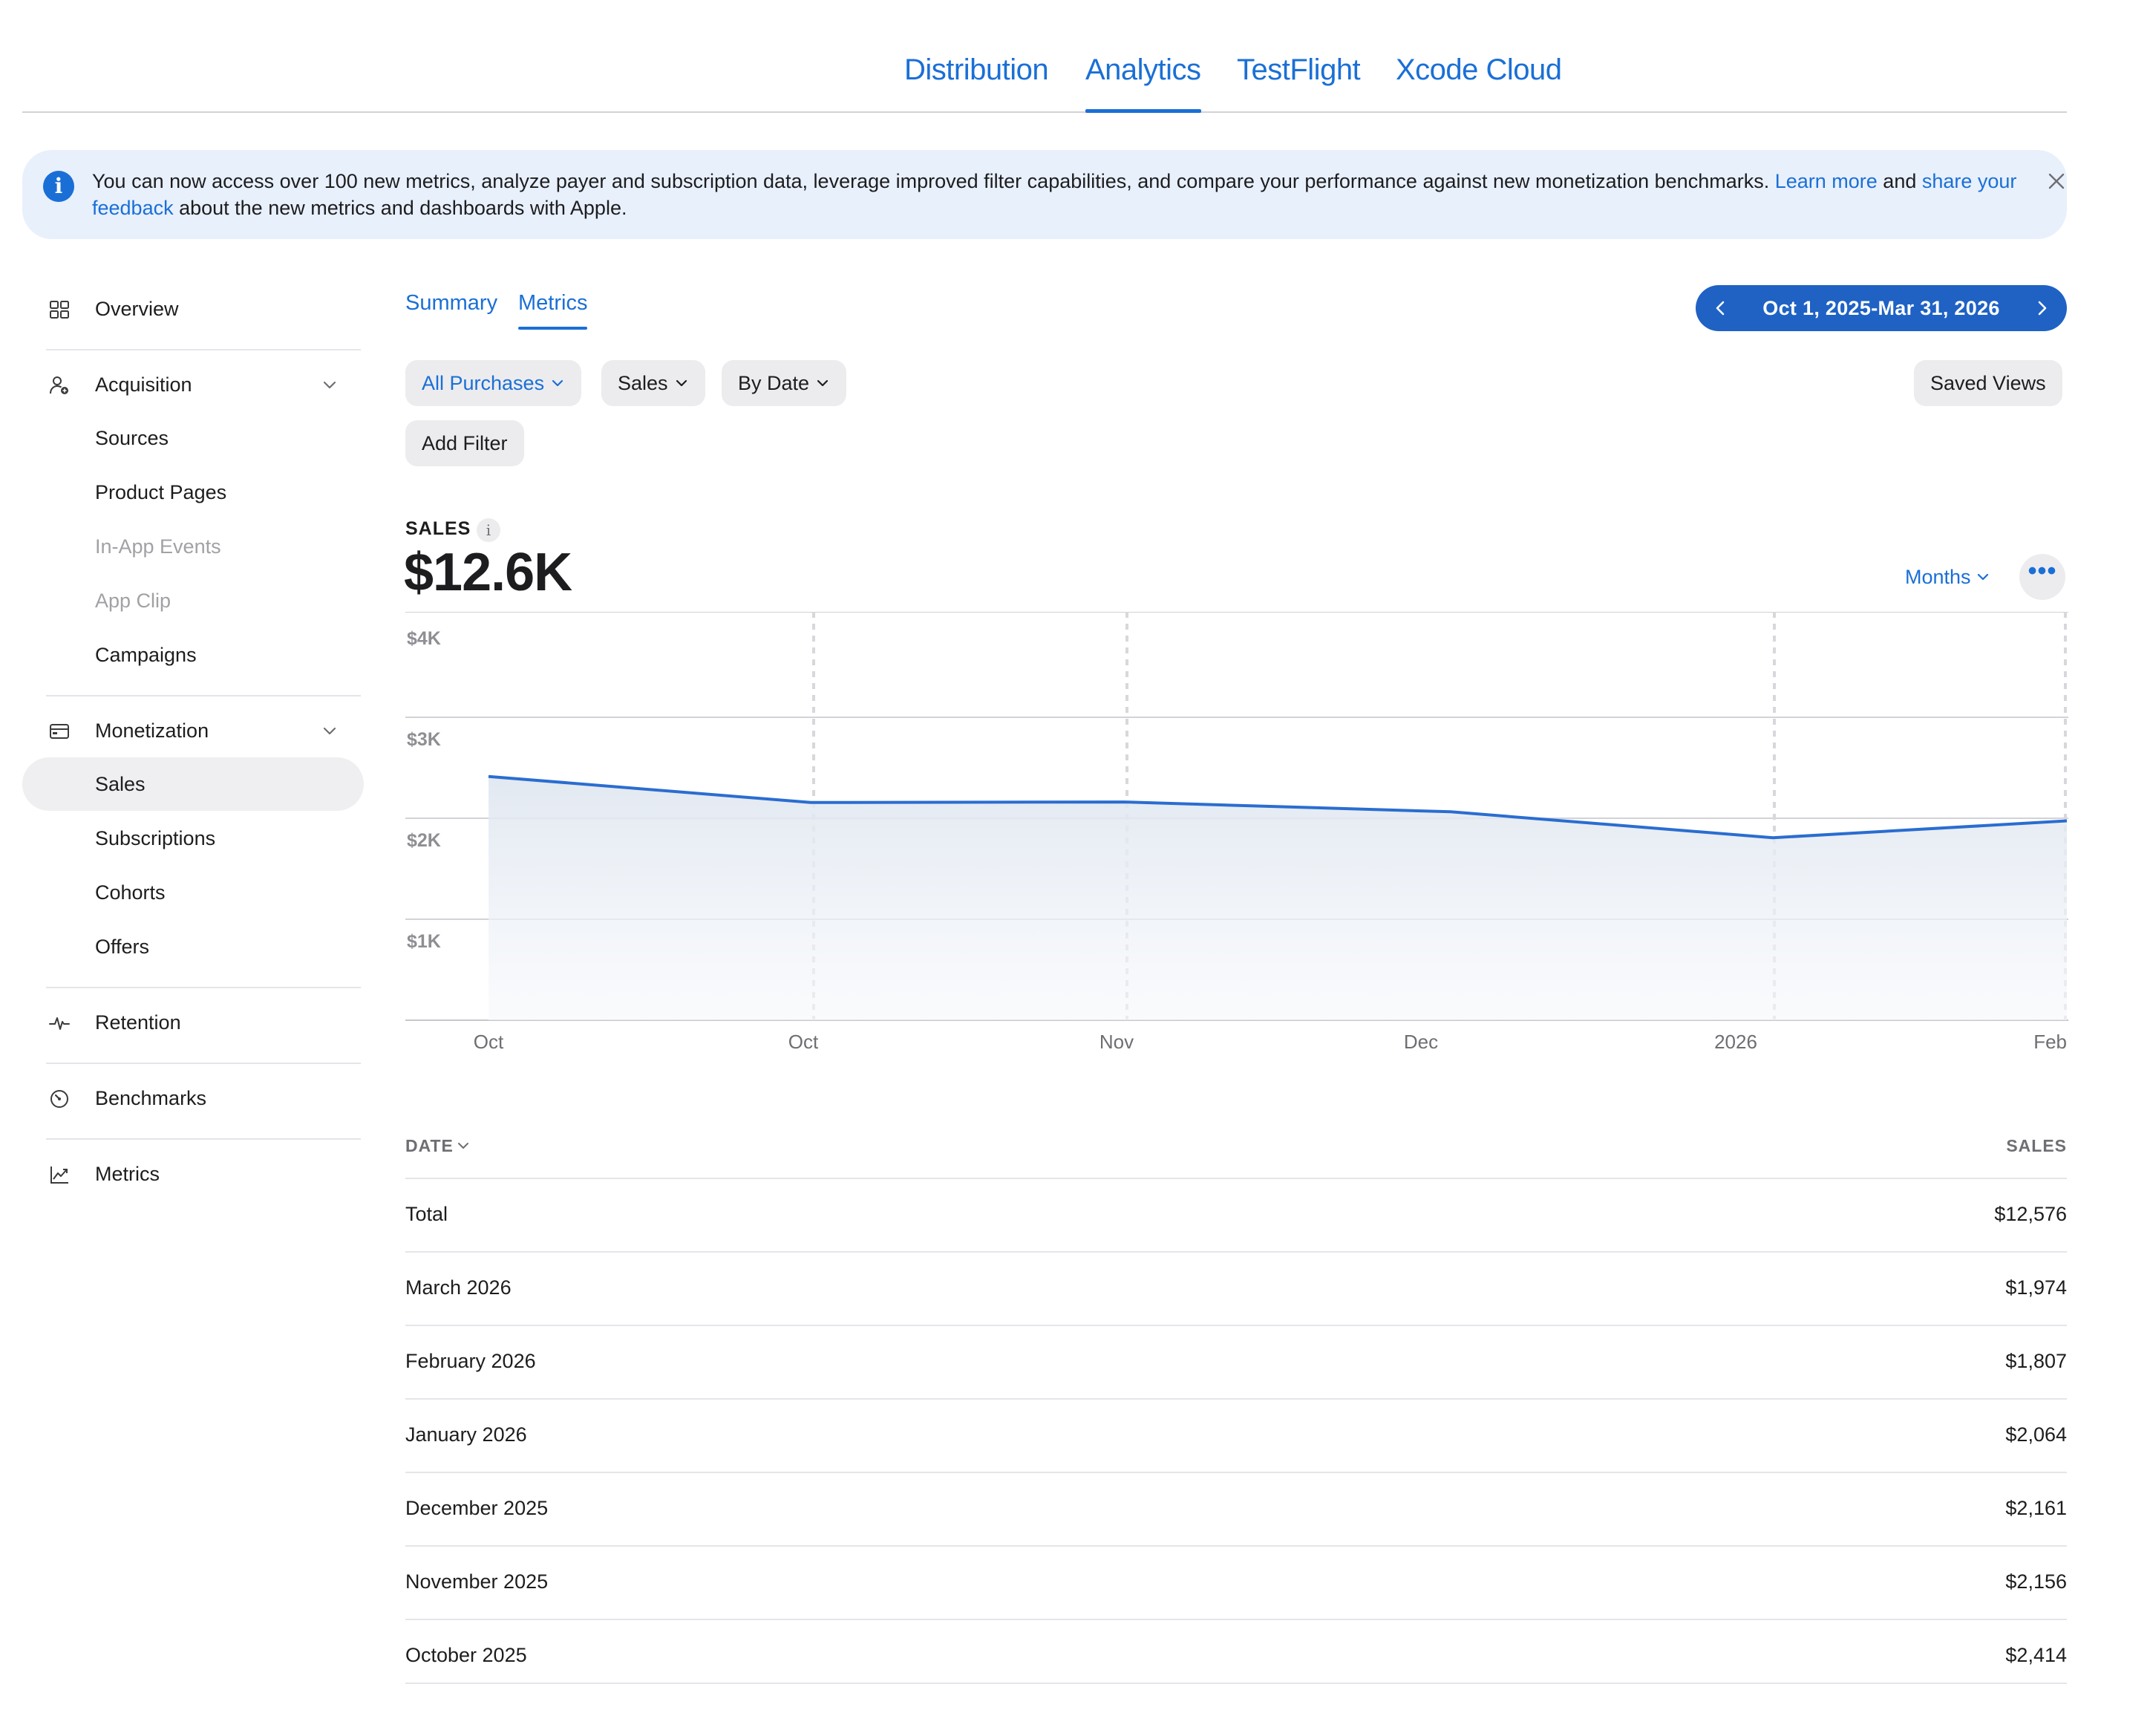  I want to click on sidebar-item-monetization: Monetization, so click(193, 730).